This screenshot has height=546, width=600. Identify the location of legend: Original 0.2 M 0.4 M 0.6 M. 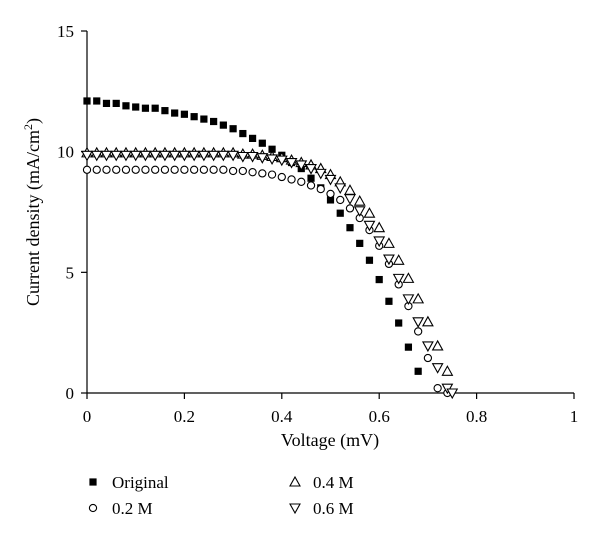
(221, 495).